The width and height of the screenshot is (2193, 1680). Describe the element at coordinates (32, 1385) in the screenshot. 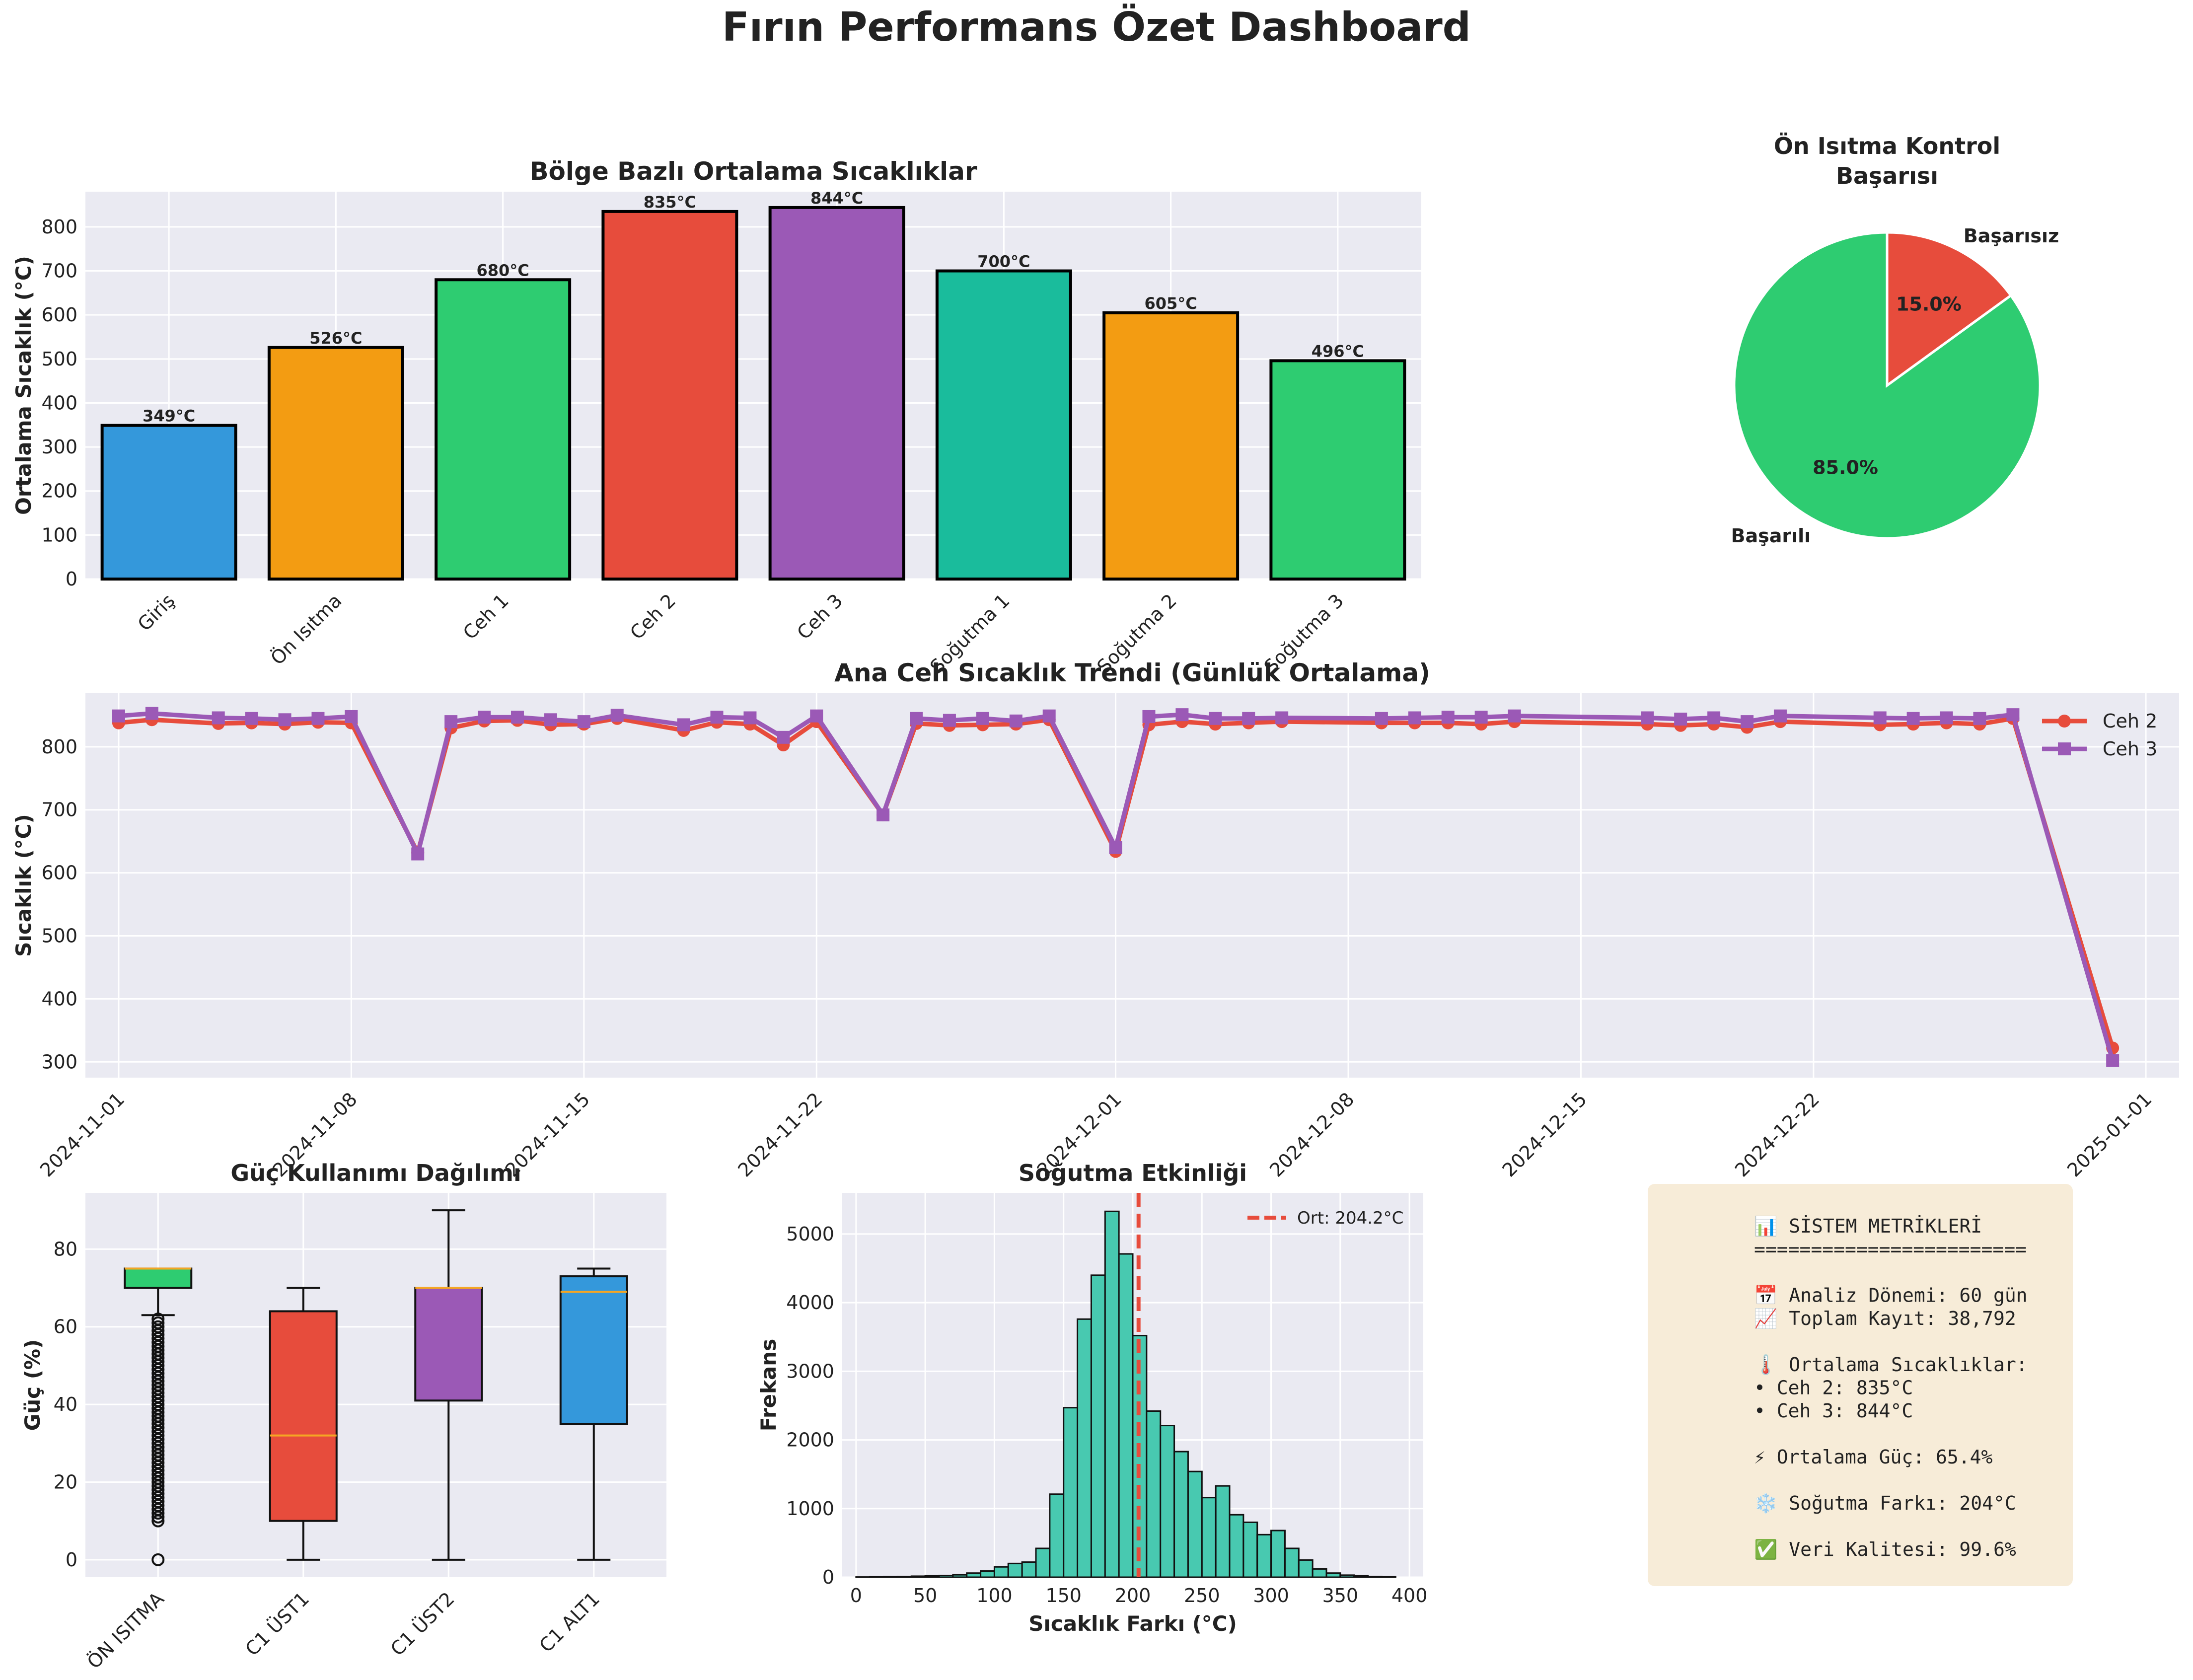

I see `y-axis-label: Güç (%)` at that location.